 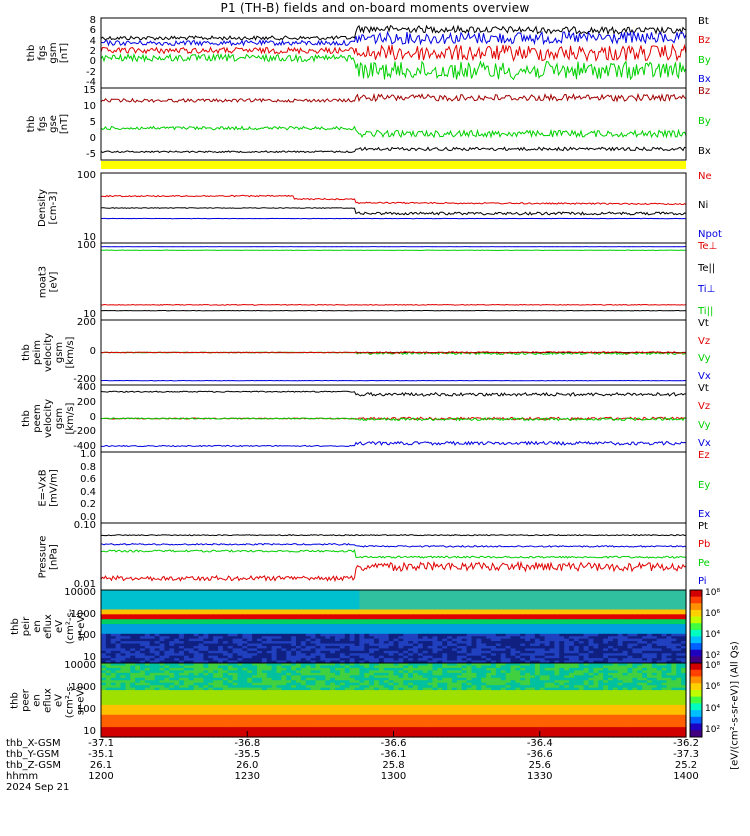 I want to click on panel-fgs-gse, so click(x=393, y=124).